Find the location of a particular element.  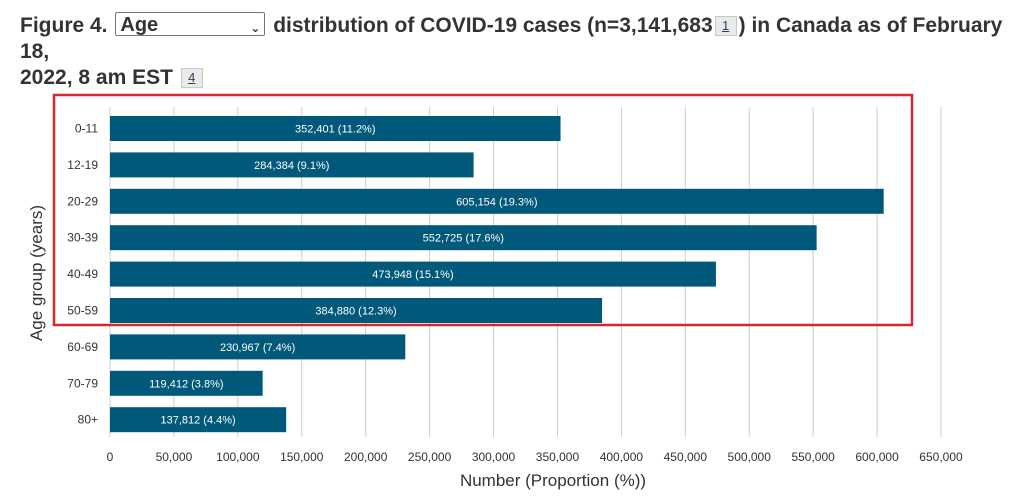

distribution-type-value: Age is located at coordinates (139, 25).